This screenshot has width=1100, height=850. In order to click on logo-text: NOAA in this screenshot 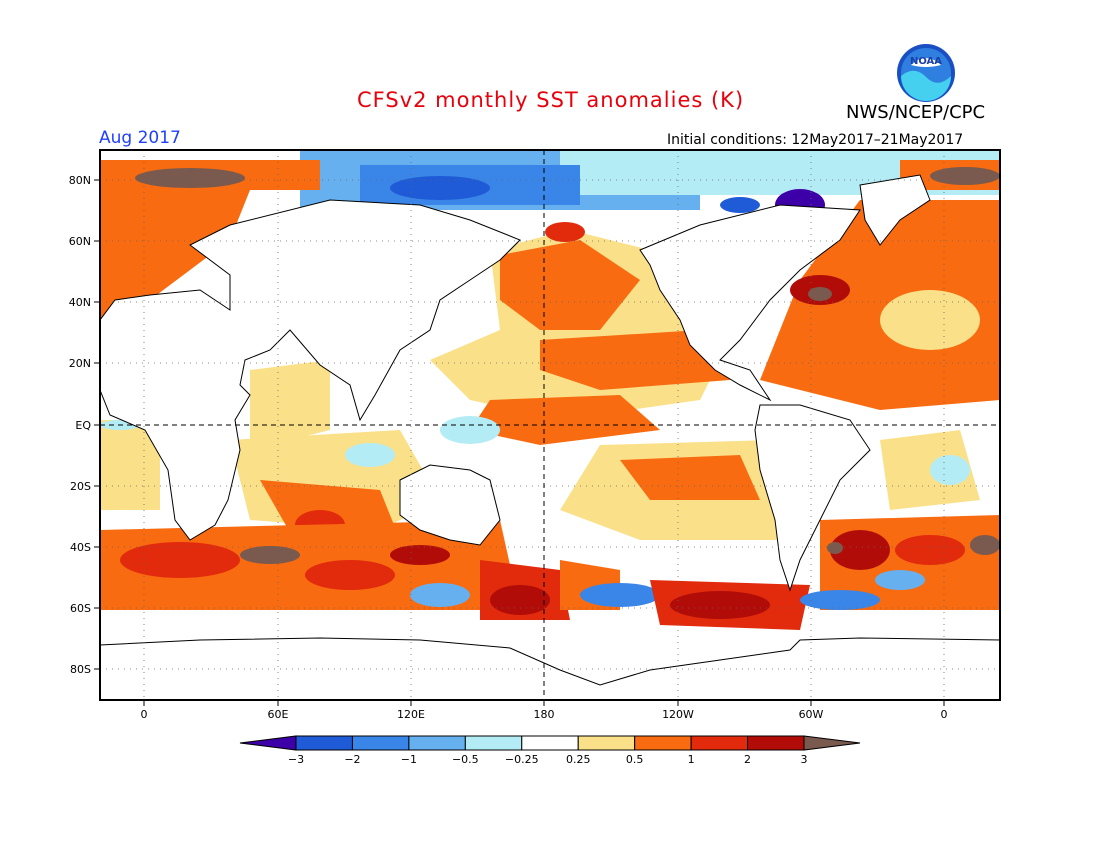, I will do `click(926, 61)`.